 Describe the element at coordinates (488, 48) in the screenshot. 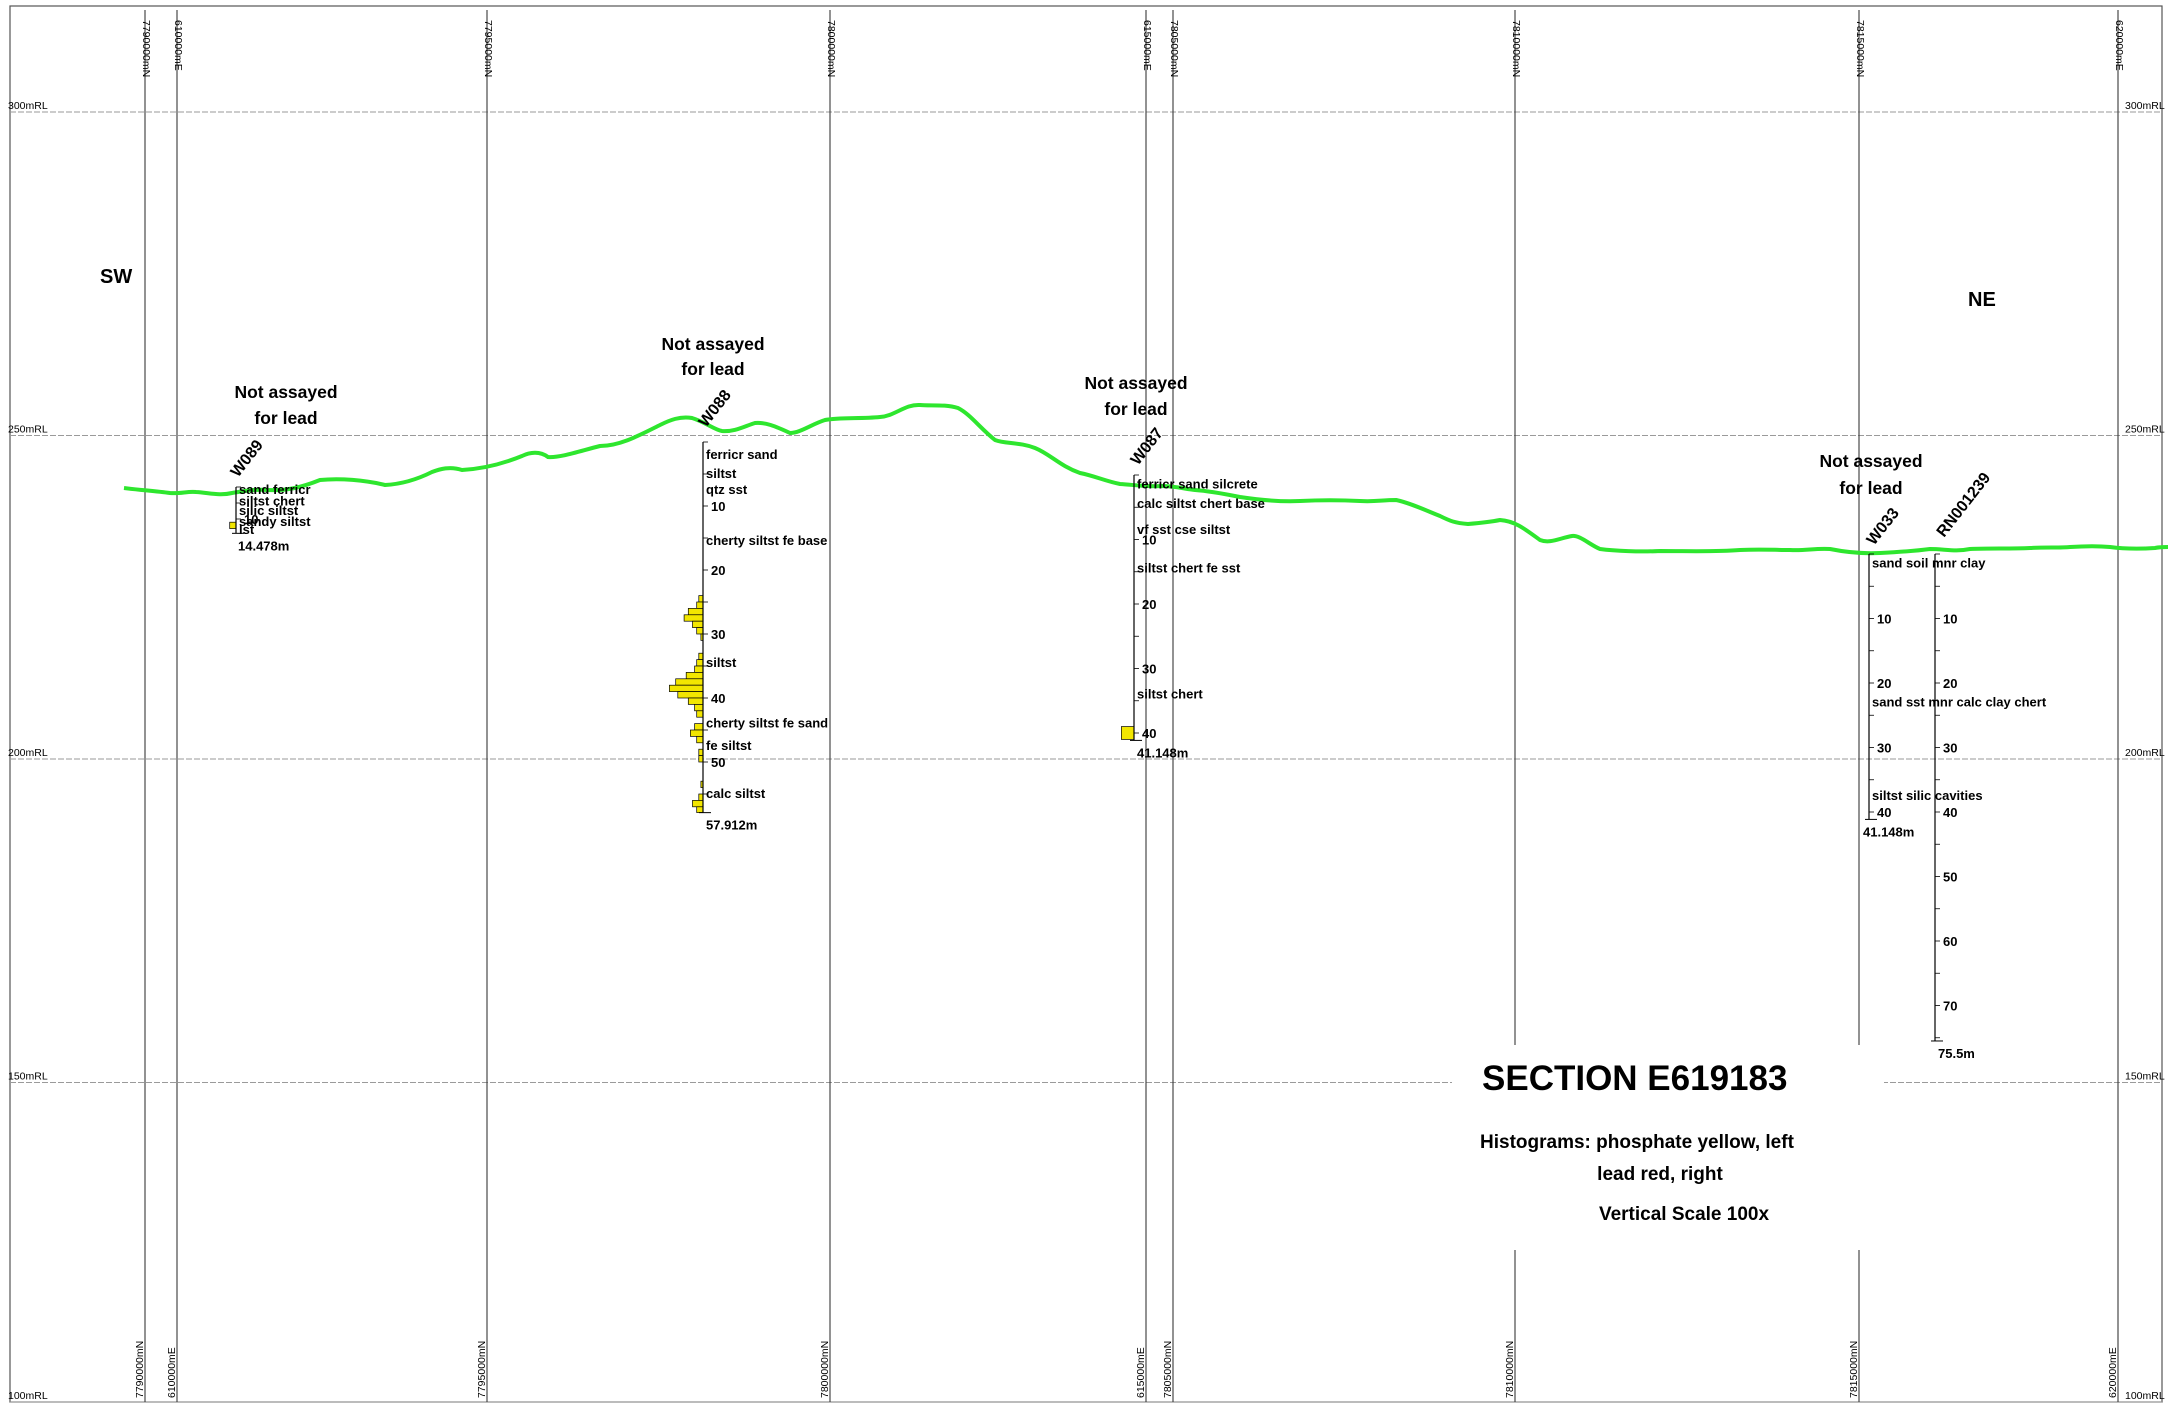

I see `grid-label-top: 7795000mN` at that location.